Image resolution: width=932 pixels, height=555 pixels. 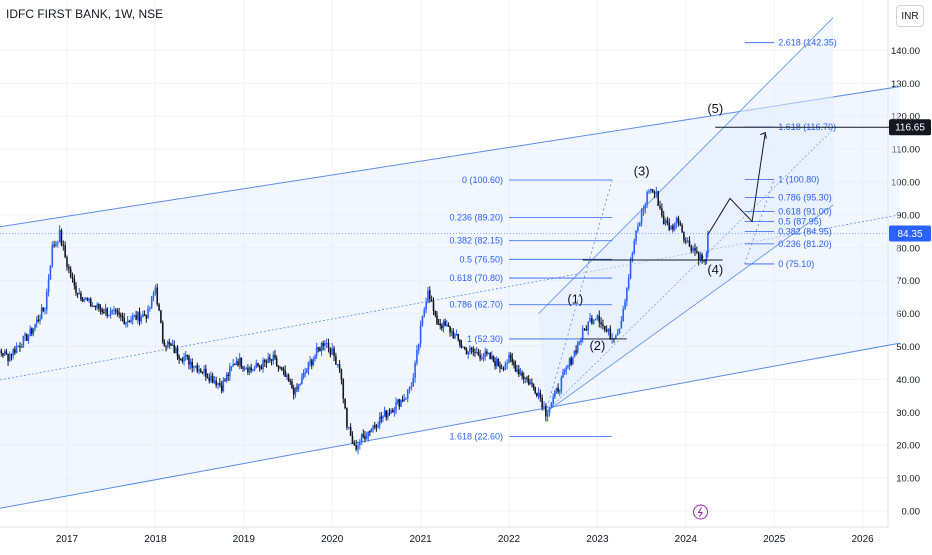 I want to click on wave-label: (4), so click(x=715, y=269).